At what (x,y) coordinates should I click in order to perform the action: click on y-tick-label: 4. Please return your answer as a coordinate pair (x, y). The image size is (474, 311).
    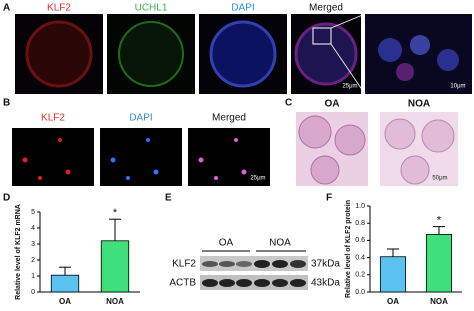
    Looking at the image, I should click on (33, 228).